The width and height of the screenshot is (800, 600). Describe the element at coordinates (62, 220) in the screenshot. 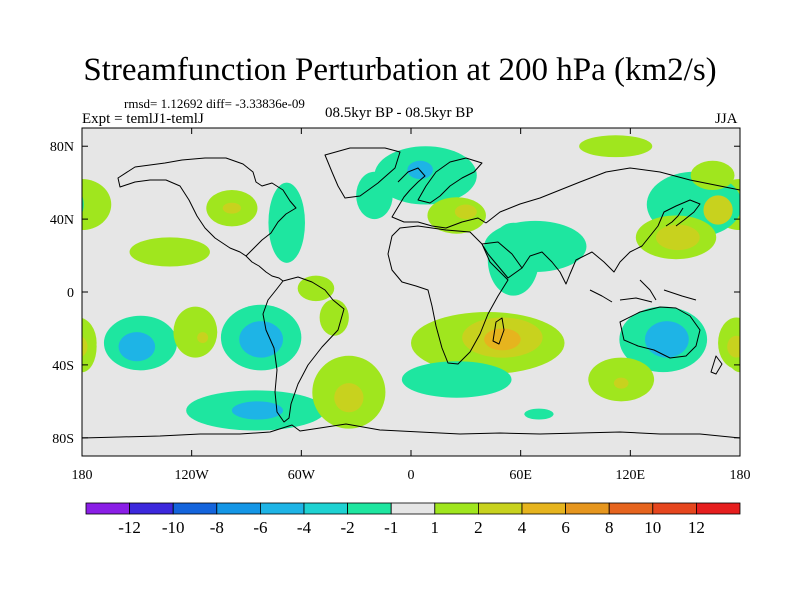

I see `y-tick-label-1: 40N` at that location.